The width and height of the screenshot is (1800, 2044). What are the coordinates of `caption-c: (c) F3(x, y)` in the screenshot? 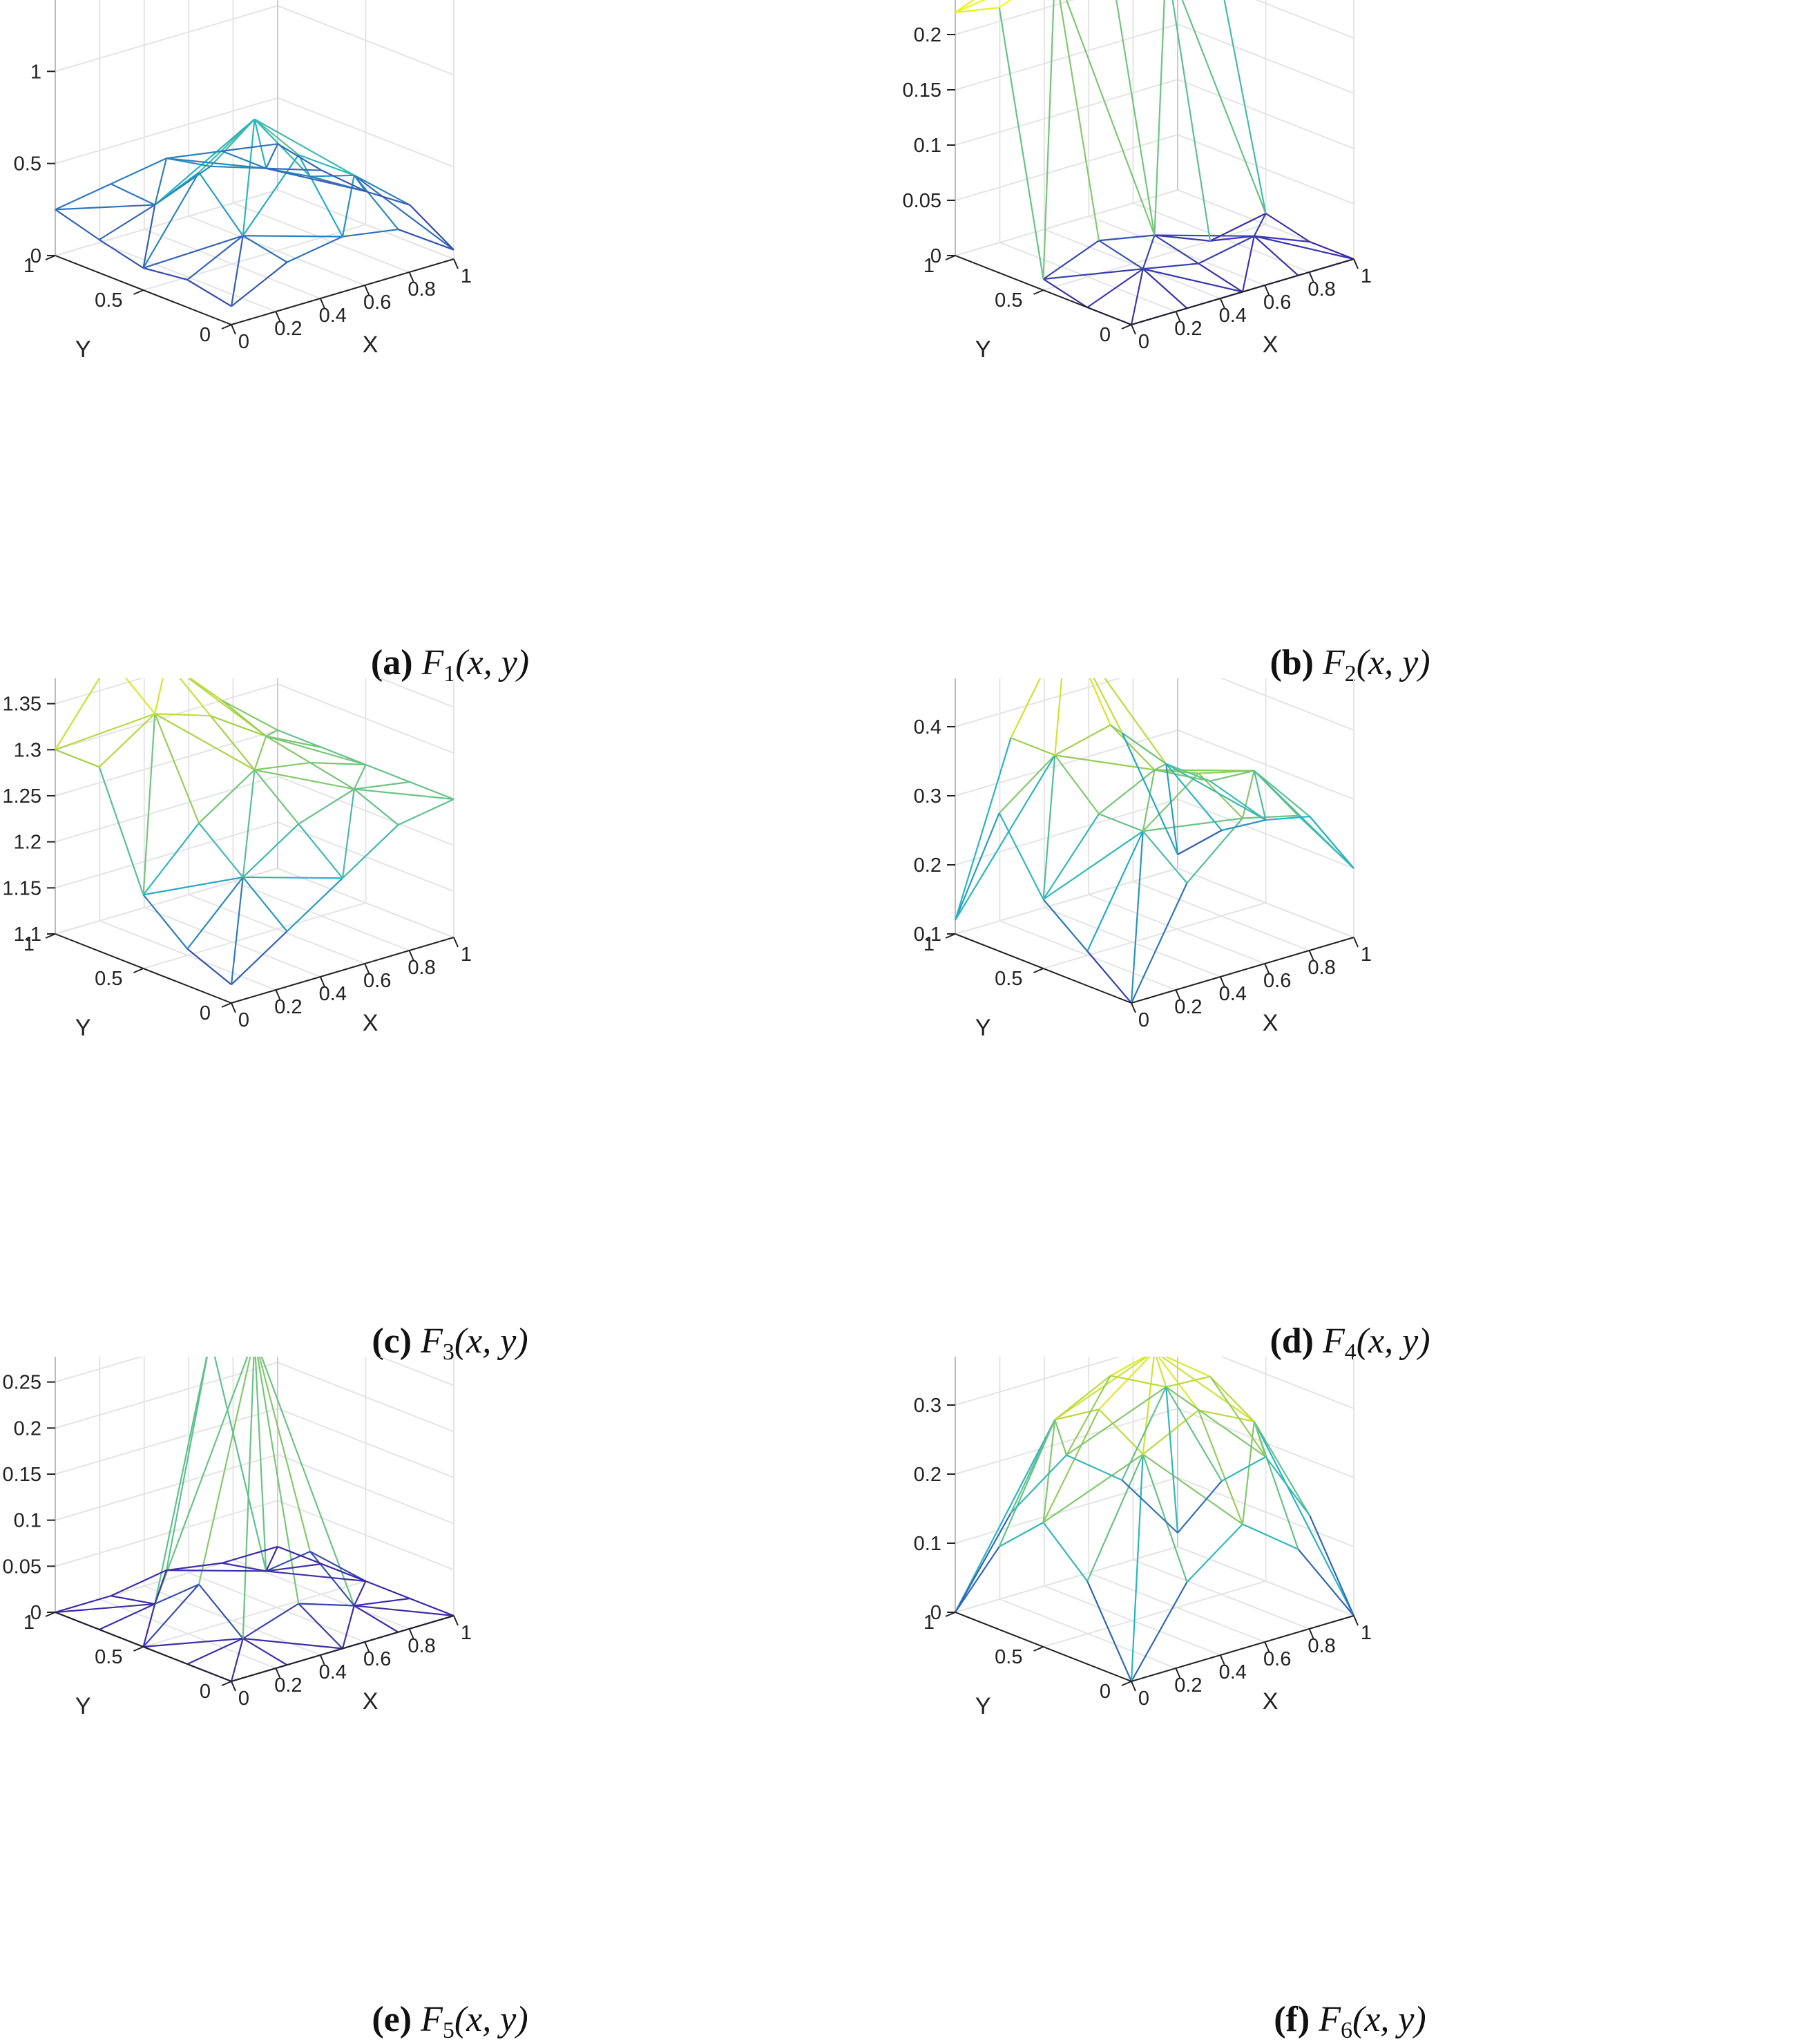 It's located at (450, 1343).